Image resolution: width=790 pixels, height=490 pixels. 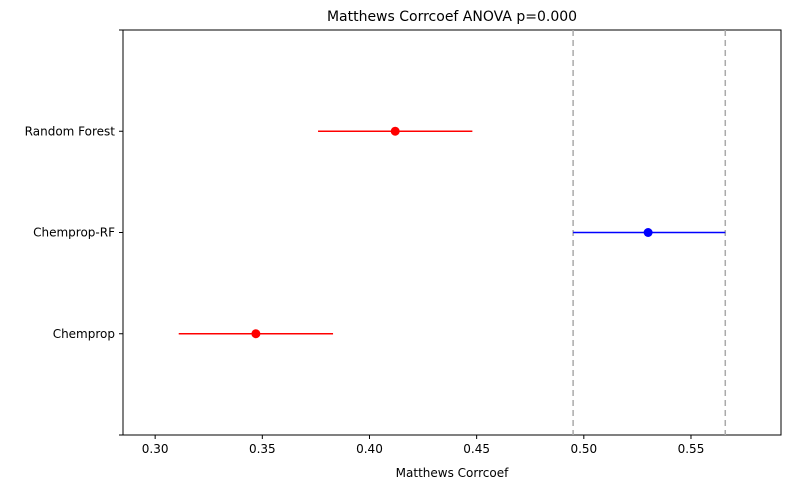 I want to click on y-axis-ticks: Chemprop Chemprop-RF Random Forest, so click(x=74, y=232).